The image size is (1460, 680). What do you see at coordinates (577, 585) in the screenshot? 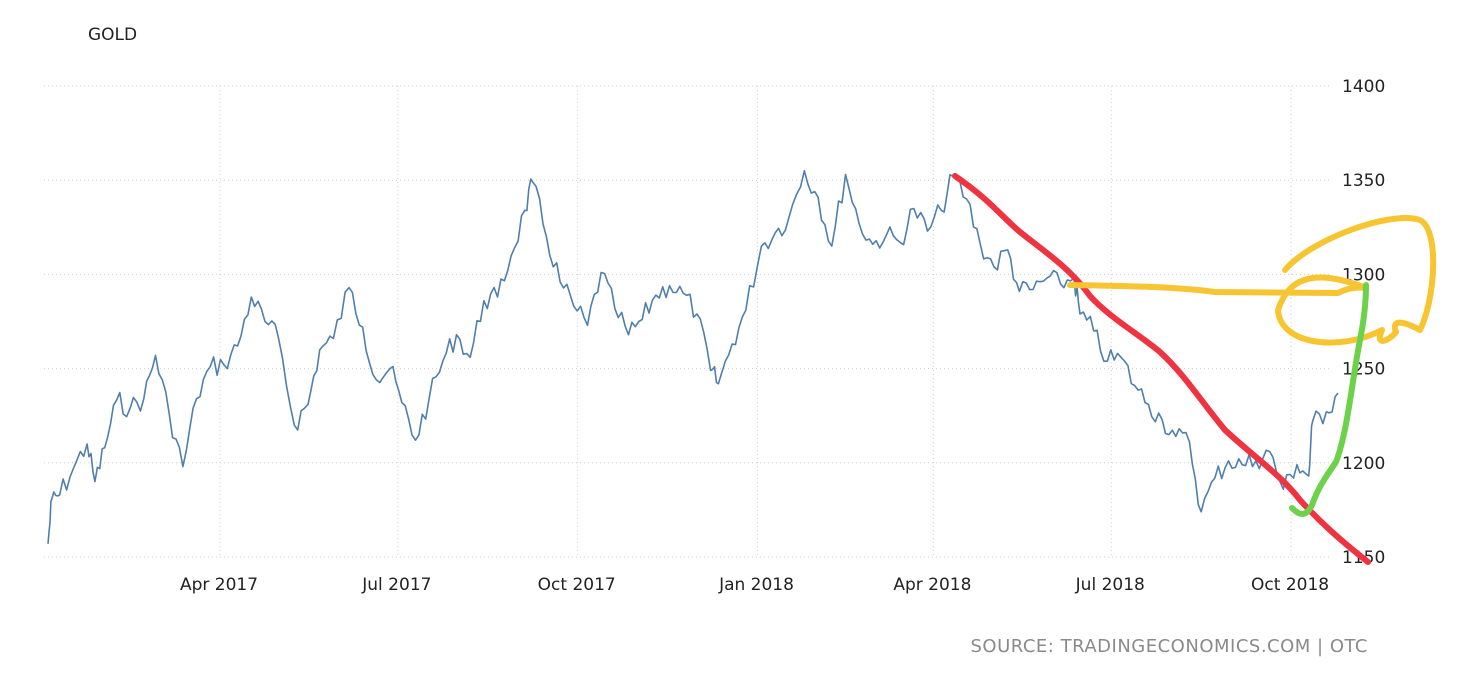
I see `x-tick-label: Oct 2017` at bounding box center [577, 585].